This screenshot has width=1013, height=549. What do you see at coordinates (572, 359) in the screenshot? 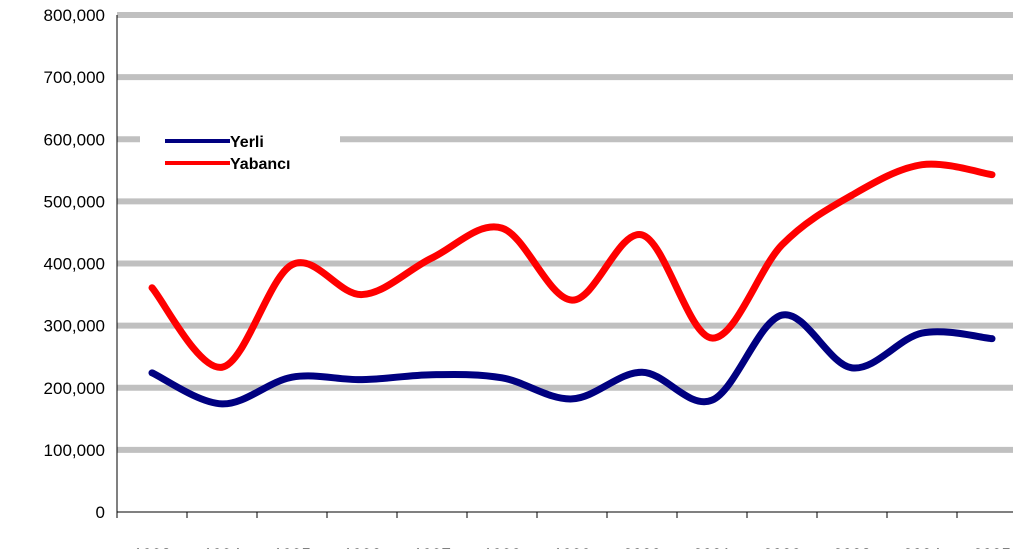
I see `line-series` at bounding box center [572, 359].